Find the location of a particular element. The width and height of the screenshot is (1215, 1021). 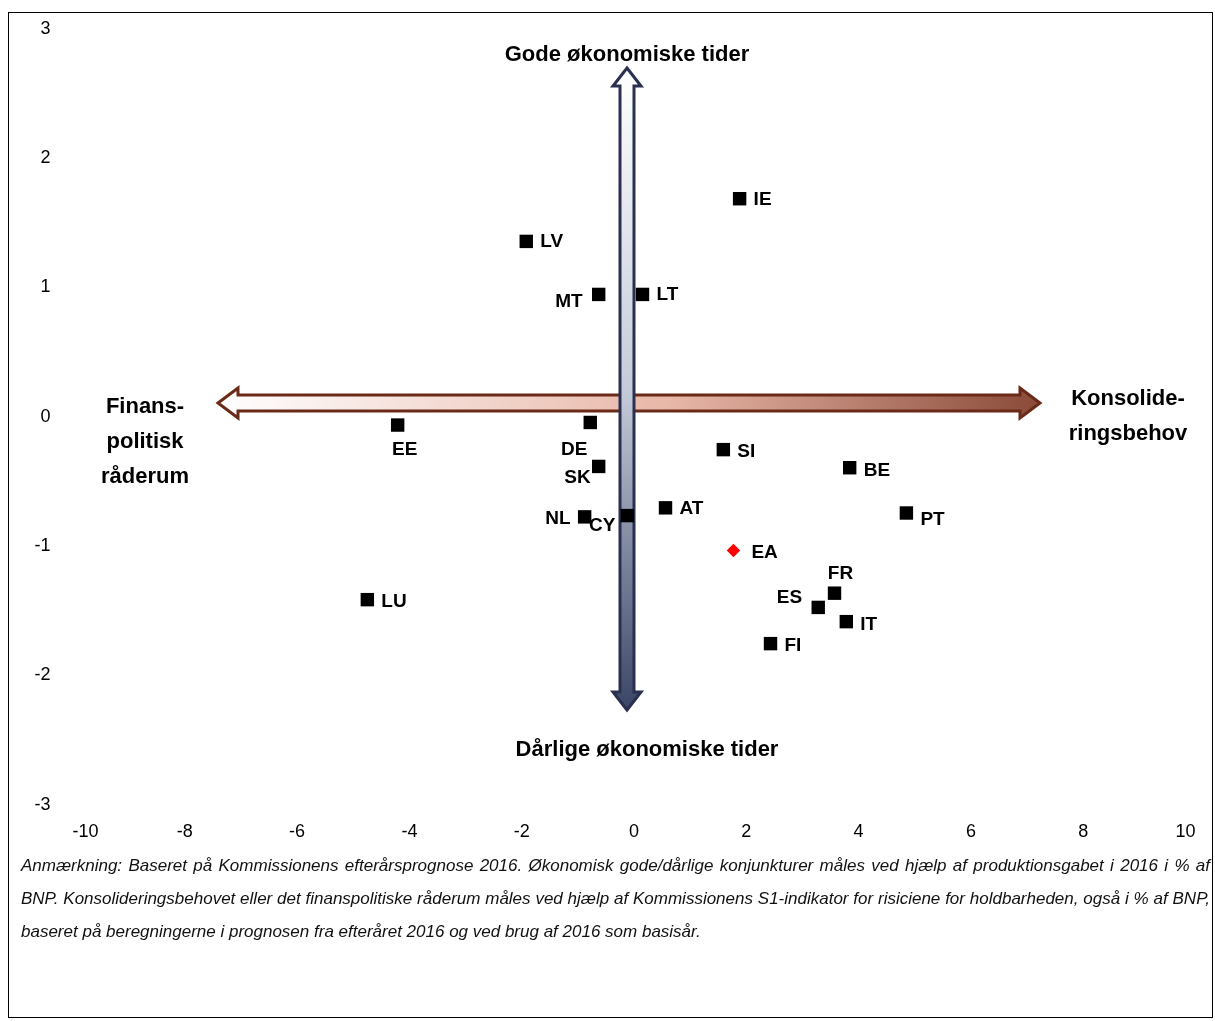

series-label: IE is located at coordinates (762, 198).